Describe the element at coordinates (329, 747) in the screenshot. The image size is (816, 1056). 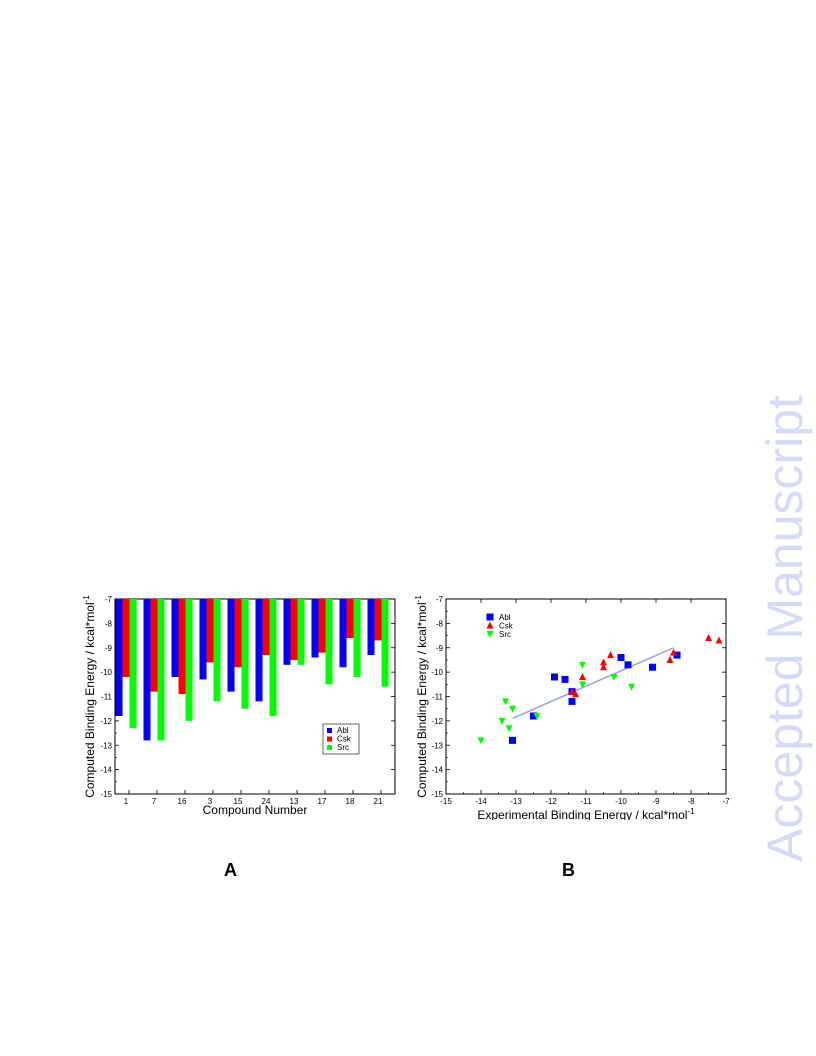
I see `legend-swatch-src` at that location.